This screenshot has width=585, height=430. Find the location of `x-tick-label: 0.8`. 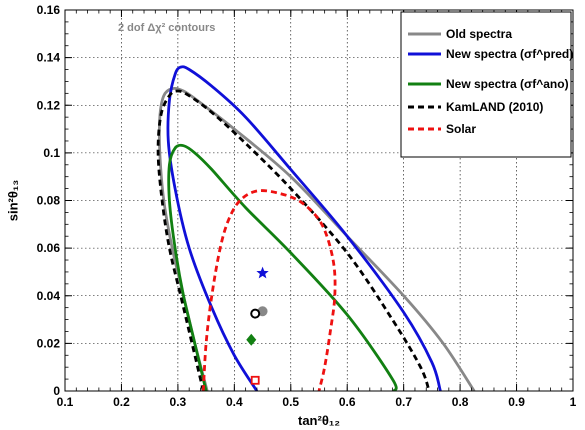

x-tick-label: 0.8 is located at coordinates (460, 402).